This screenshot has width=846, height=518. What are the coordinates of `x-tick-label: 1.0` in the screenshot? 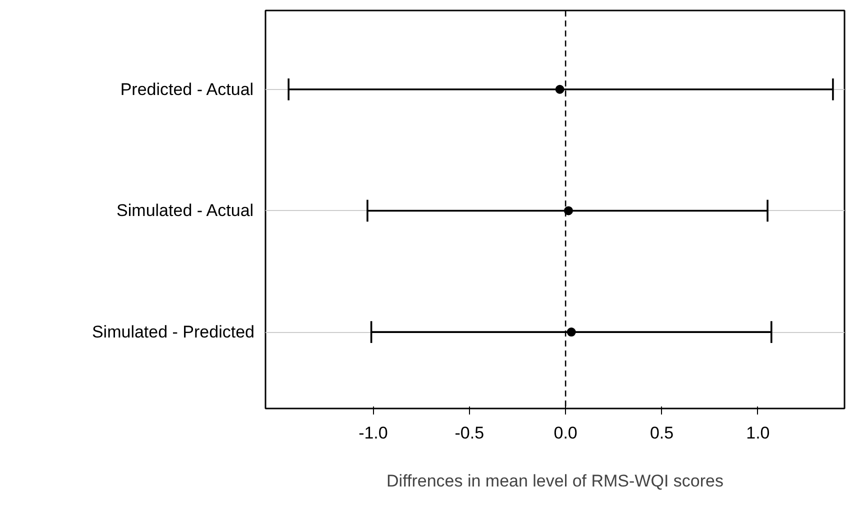 It's located at (758, 433).